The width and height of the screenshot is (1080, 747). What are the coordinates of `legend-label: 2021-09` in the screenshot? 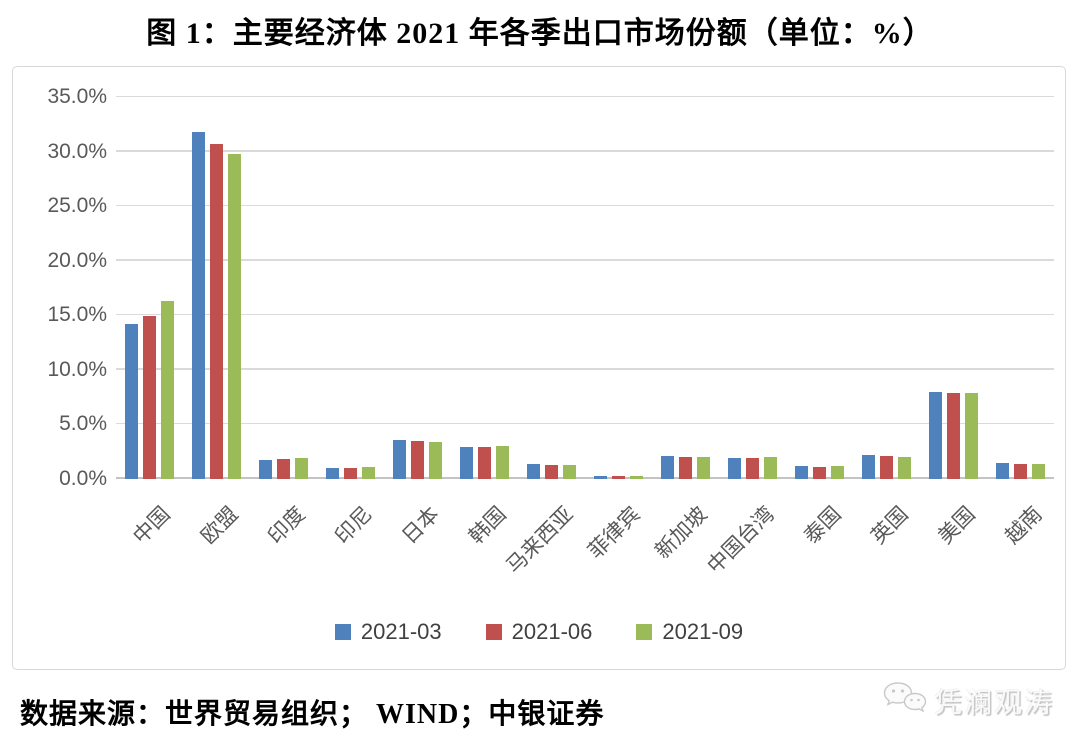 It's located at (703, 631).